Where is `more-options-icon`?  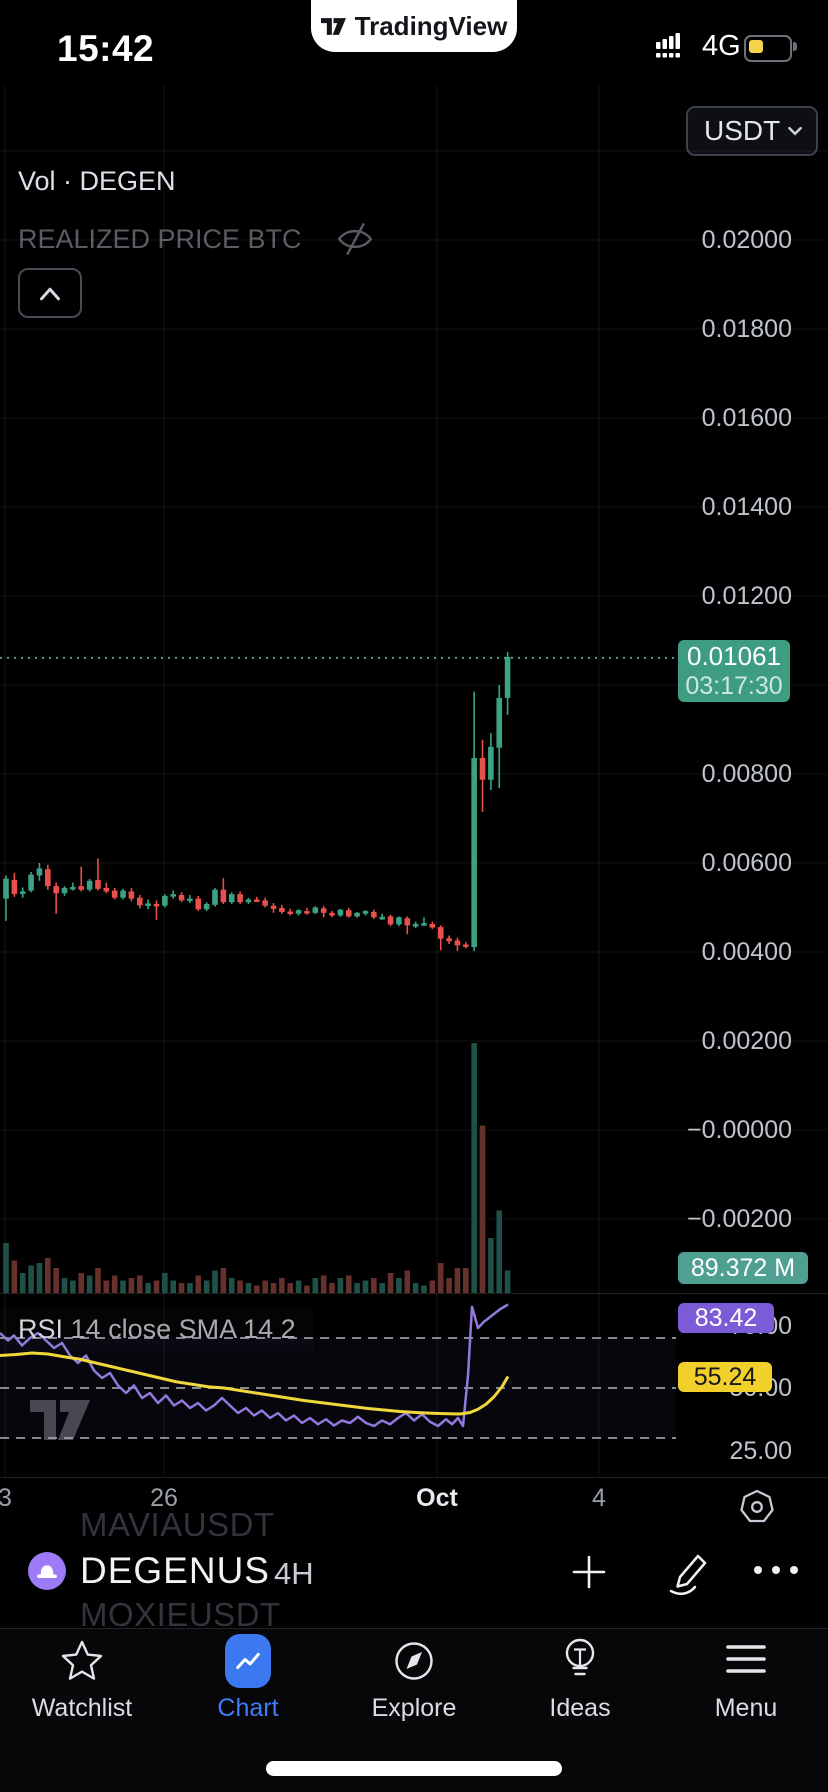
more-options-icon is located at coordinates (776, 1570).